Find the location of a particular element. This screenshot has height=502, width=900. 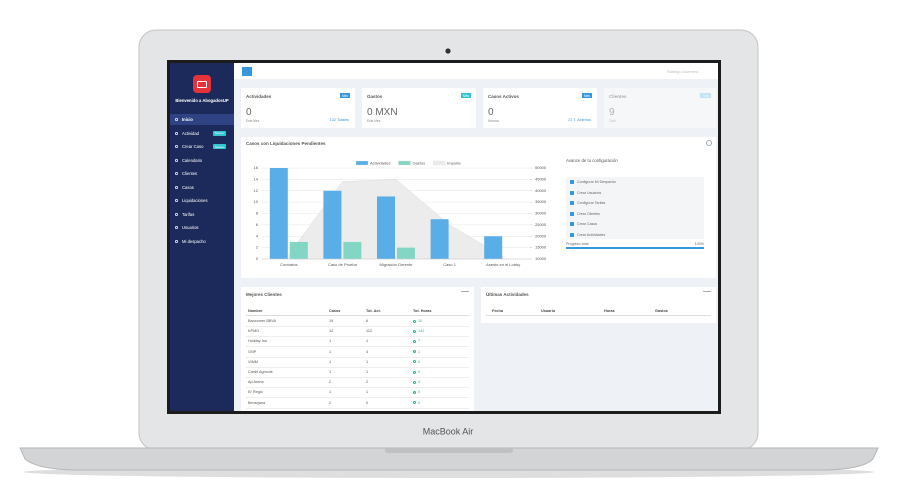

card-caption: Este Mes is located at coordinates (374, 121).